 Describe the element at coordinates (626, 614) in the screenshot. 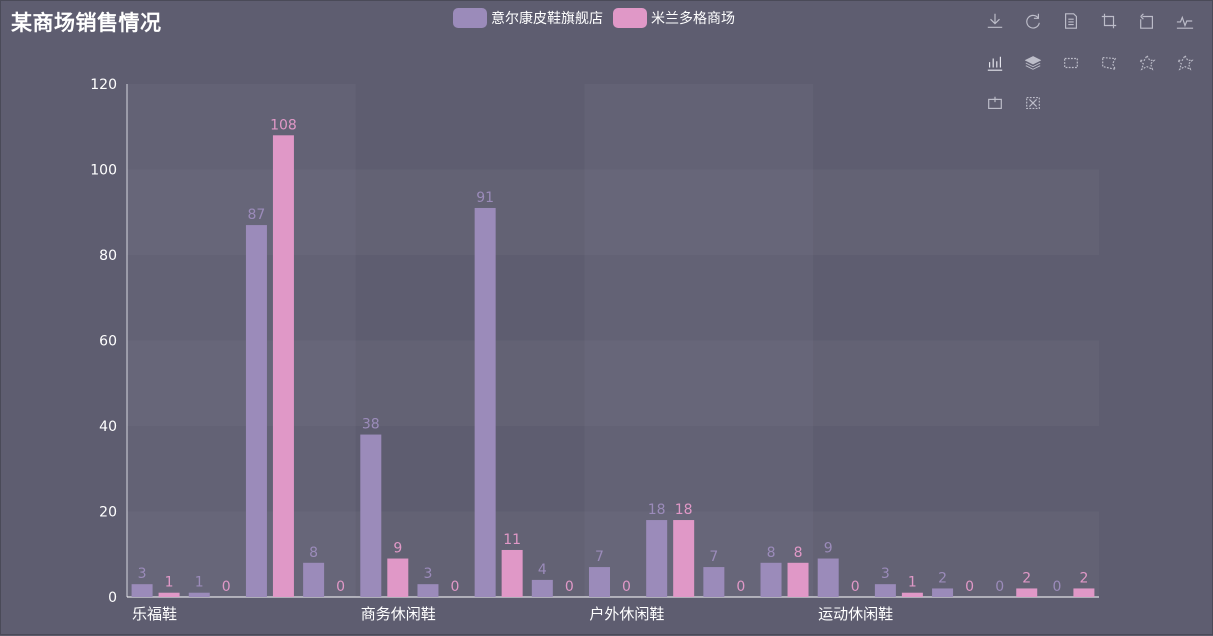

I see `x-tick-label: 户外休闲鞋` at that location.